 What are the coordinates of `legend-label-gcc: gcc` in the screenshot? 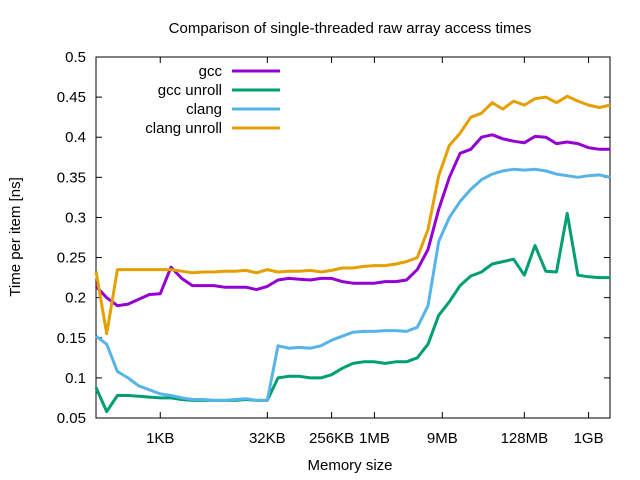 It's located at (211, 71).